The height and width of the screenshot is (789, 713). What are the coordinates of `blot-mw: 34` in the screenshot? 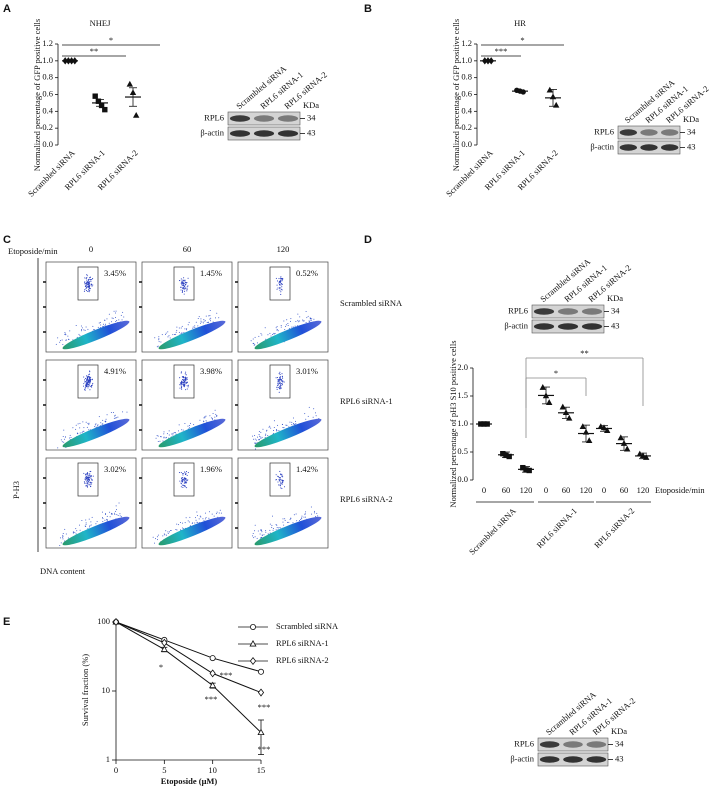 It's located at (615, 310).